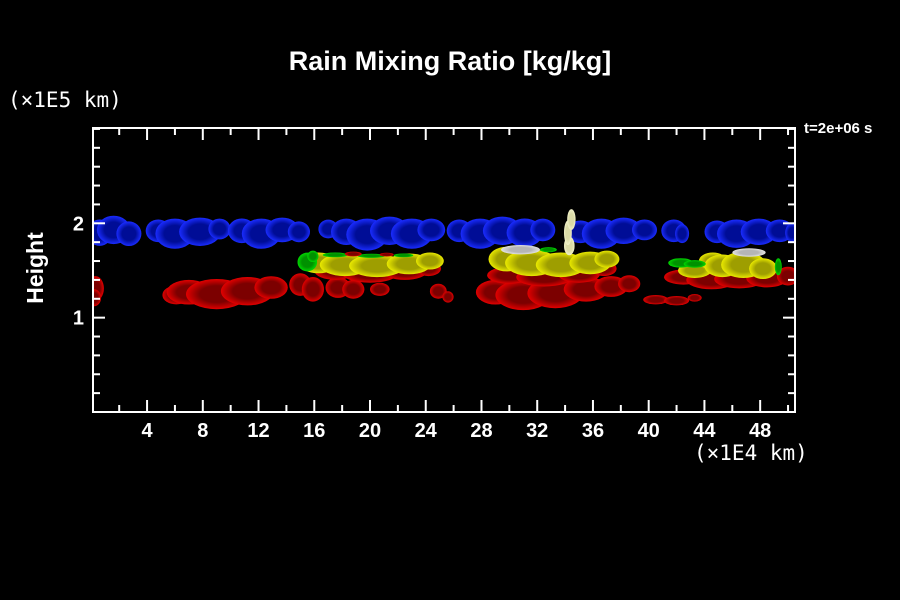 The width and height of the screenshot is (900, 600). What do you see at coordinates (65, 100) in the screenshot?
I see `y-axis-units-label: (×1E5 km)` at bounding box center [65, 100].